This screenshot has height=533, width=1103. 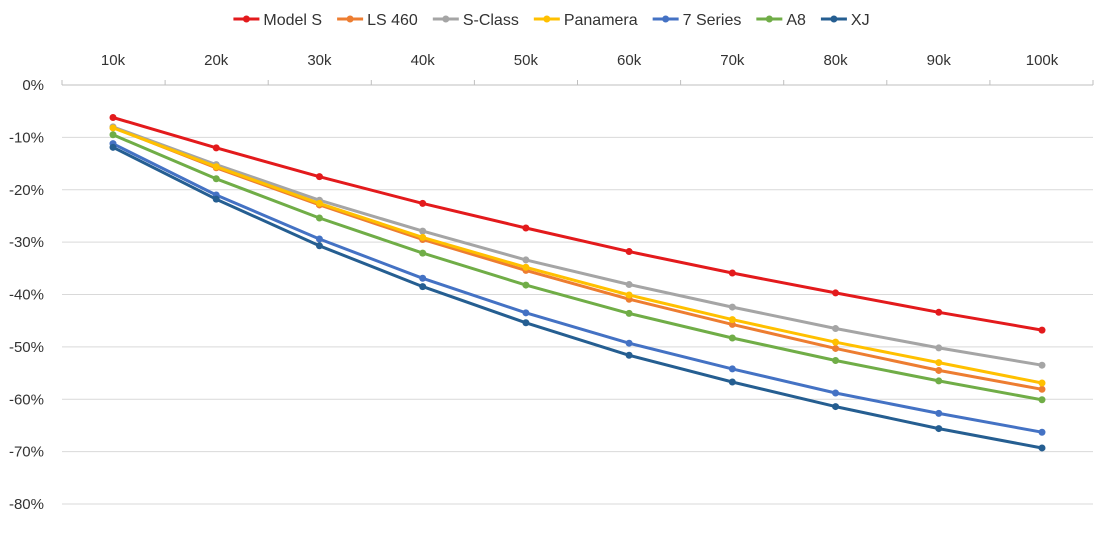 I want to click on x-tick-label: 20k, so click(x=216, y=60).